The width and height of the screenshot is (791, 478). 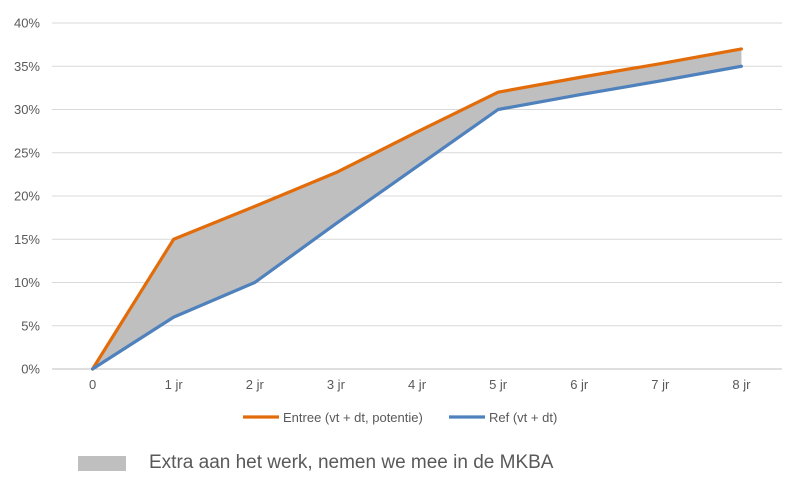 What do you see at coordinates (30, 369) in the screenshot?
I see `y-tick-label: 0%` at bounding box center [30, 369].